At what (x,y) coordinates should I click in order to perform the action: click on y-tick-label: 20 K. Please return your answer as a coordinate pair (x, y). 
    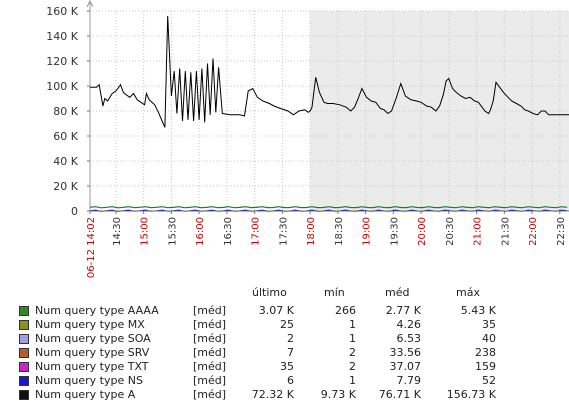
    Looking at the image, I should click on (65, 186).